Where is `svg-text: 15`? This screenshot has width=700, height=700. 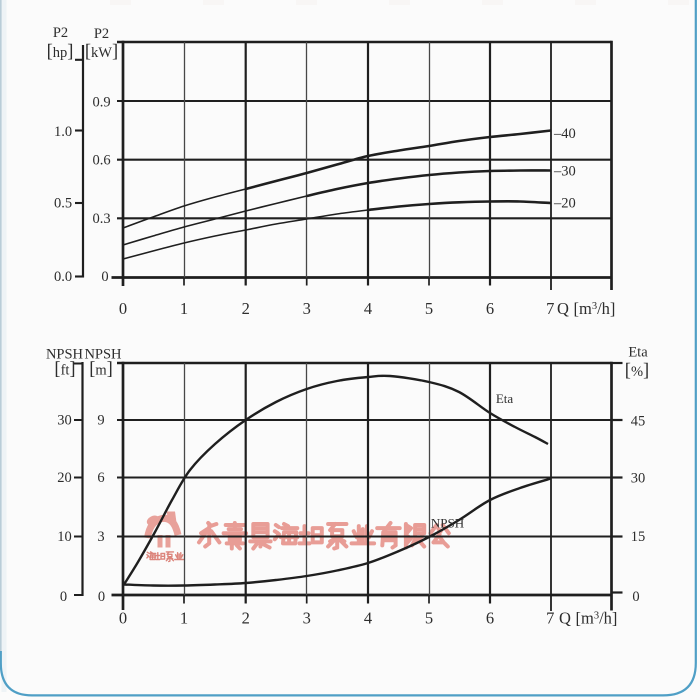 svg-text: 15 is located at coordinates (638, 537).